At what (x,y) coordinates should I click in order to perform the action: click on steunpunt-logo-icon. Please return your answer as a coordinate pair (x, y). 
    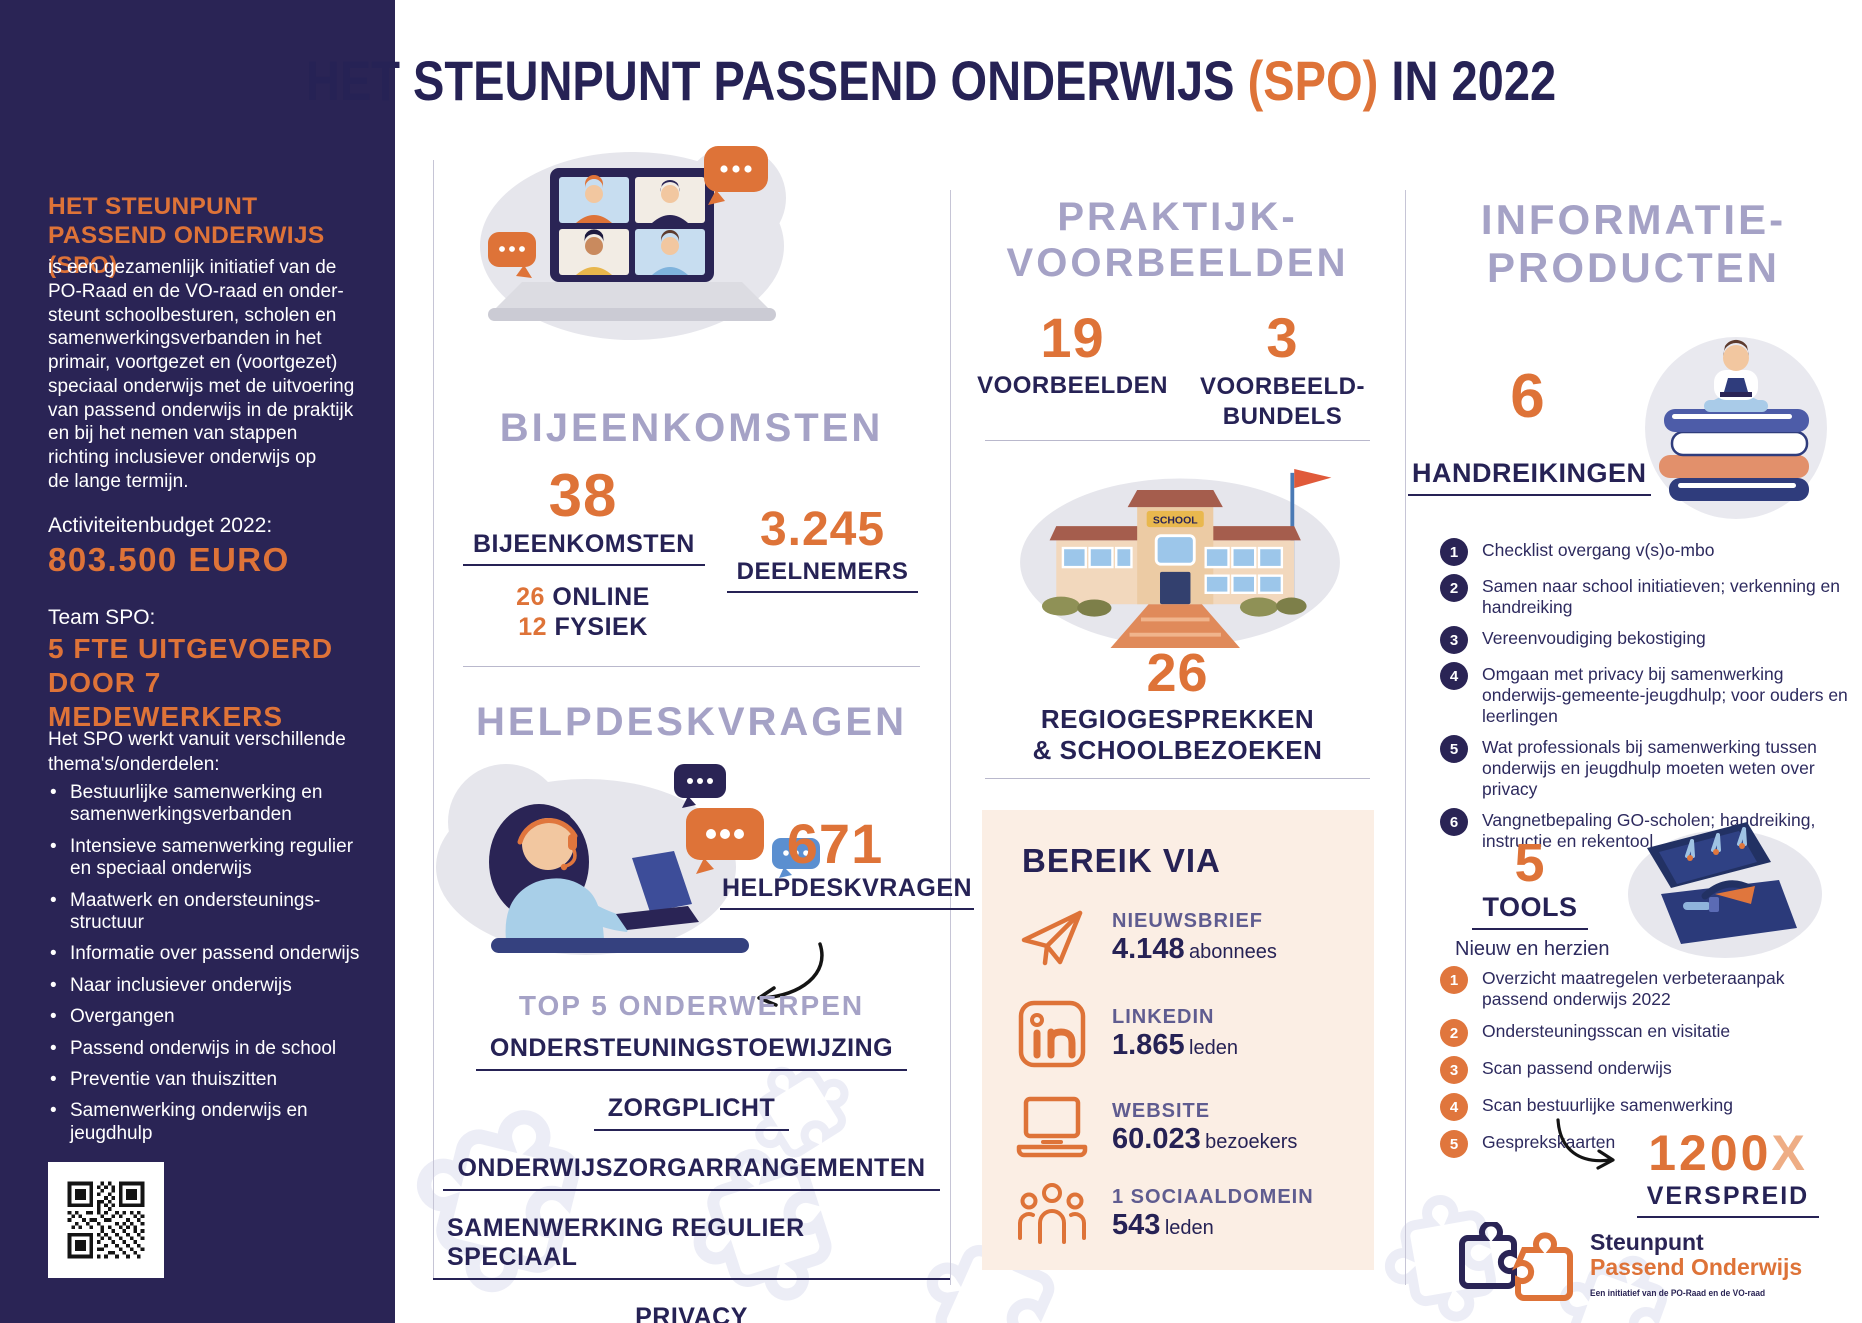
    Looking at the image, I should click on (1516, 1261).